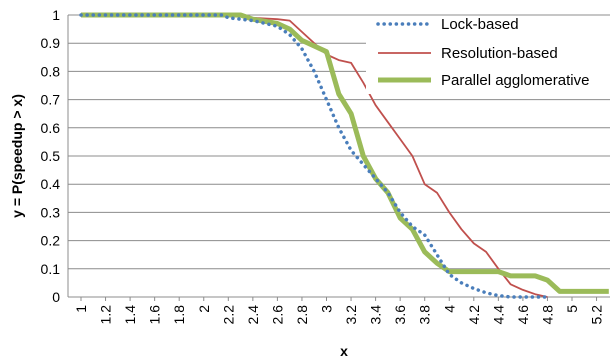  What do you see at coordinates (302, 315) in the screenshot?
I see `x-tick-label: 2.8` at bounding box center [302, 315].